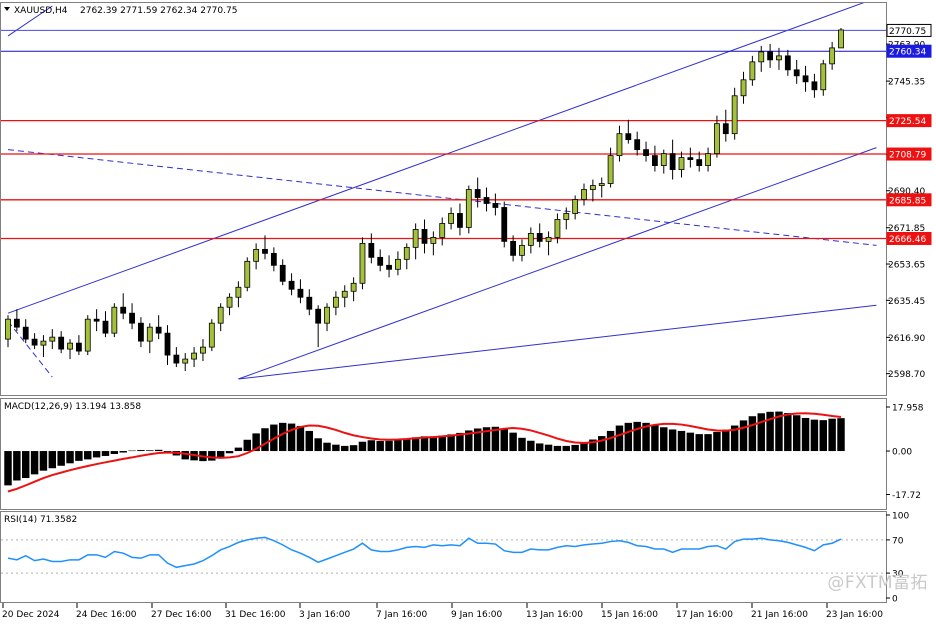  Describe the element at coordinates (898, 575) in the screenshot. I see `y-tick-label: 30` at that location.